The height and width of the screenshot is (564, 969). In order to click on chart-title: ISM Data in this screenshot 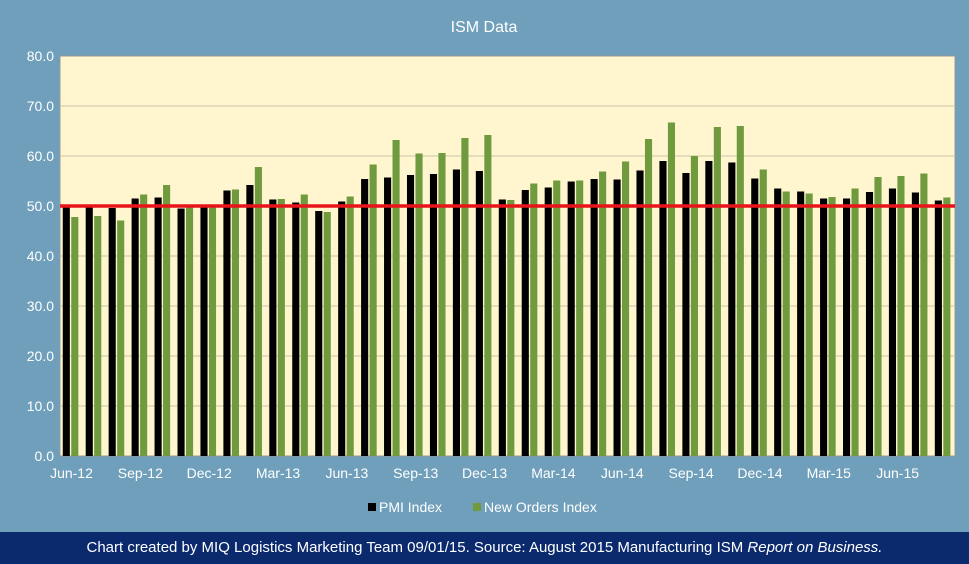, I will do `click(484, 27)`.